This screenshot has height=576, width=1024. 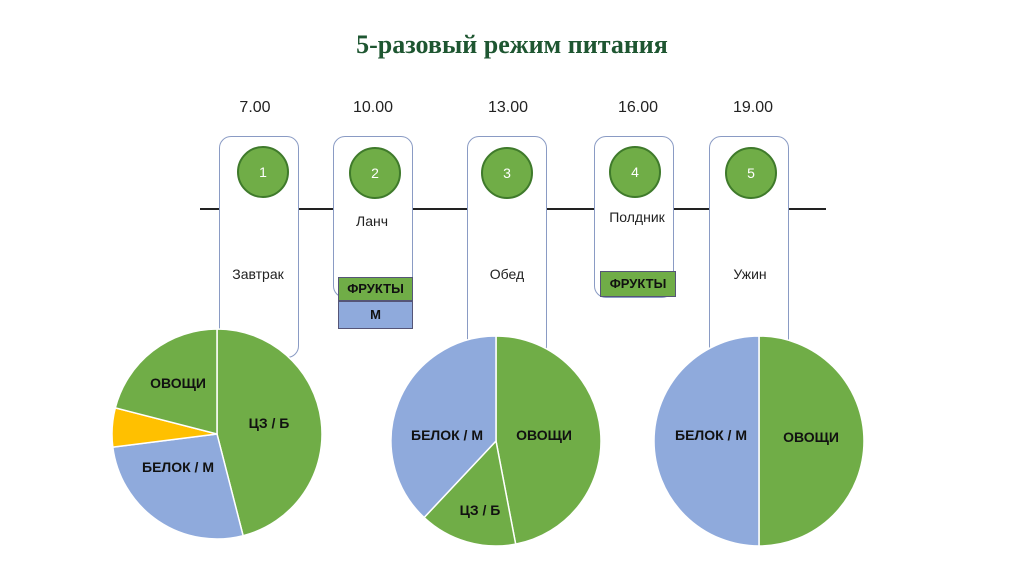 I want to click on pie-chart-2: ОВОЩИ ЦЗ / Б БЕЛОК / М, so click(x=496, y=441).